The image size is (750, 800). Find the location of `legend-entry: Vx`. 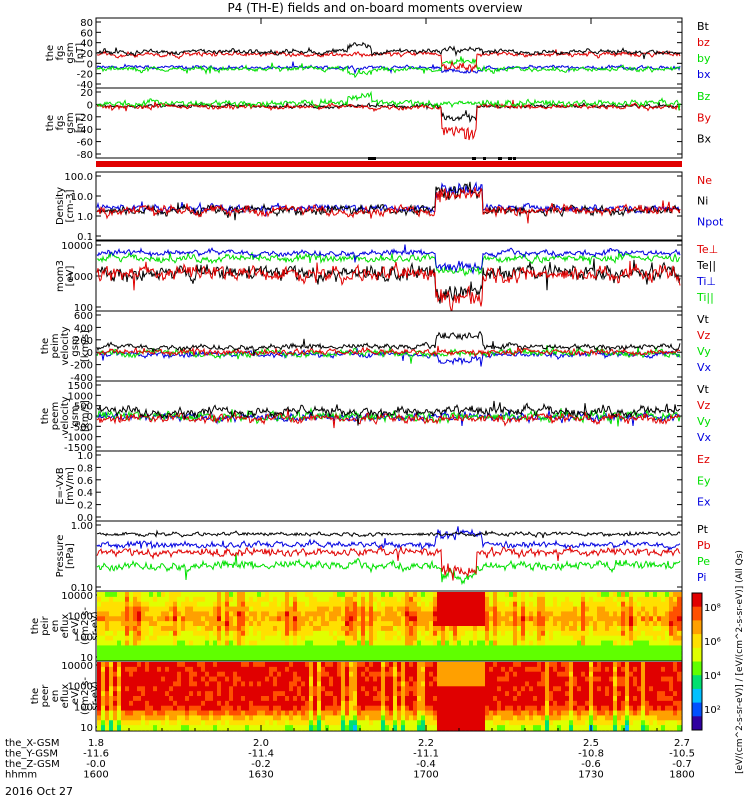

legend-entry: Vx is located at coordinates (704, 437).